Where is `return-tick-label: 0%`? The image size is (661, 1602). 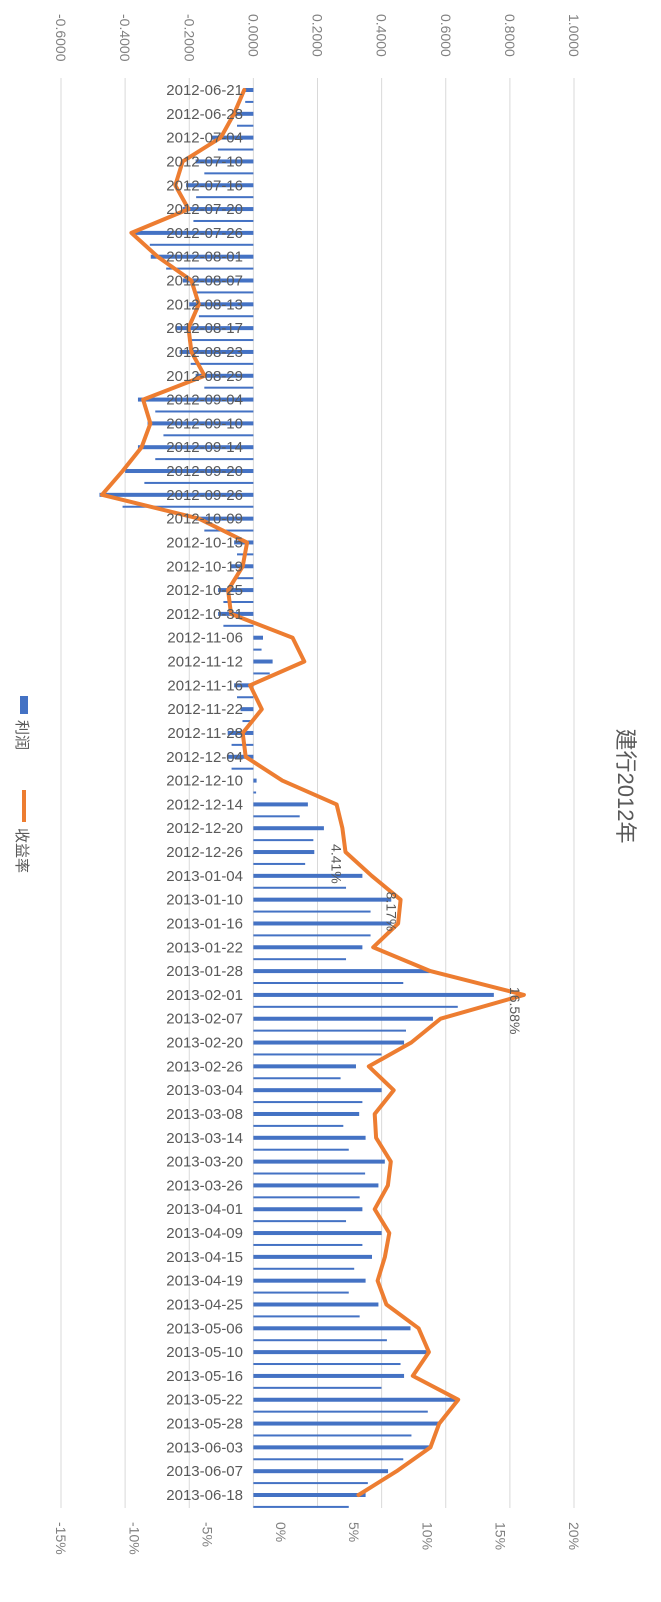 return-tick-label: 0% is located at coordinates (281, 1532).